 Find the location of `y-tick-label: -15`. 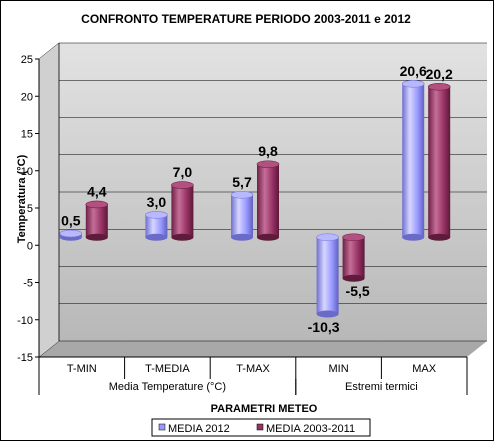

y-tick-label: -15 is located at coordinates (25, 358).